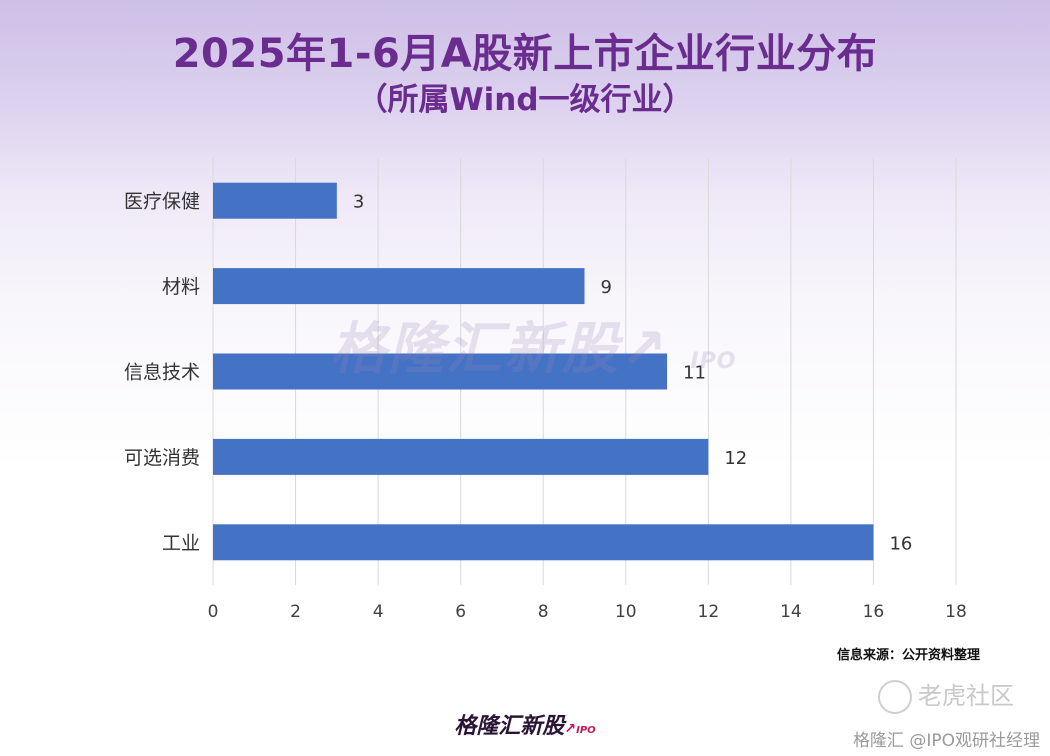 The image size is (1050, 756). I want to click on watermark-logo: 格隆汇新股↗ IPO, so click(533, 344).